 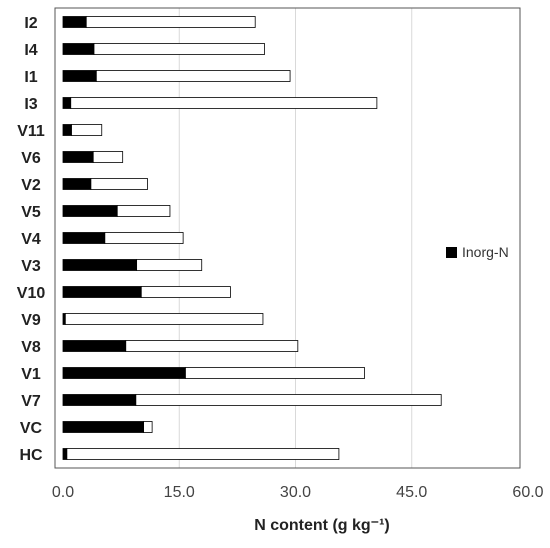 I want to click on category-label-v5: V5, so click(x=31, y=212).